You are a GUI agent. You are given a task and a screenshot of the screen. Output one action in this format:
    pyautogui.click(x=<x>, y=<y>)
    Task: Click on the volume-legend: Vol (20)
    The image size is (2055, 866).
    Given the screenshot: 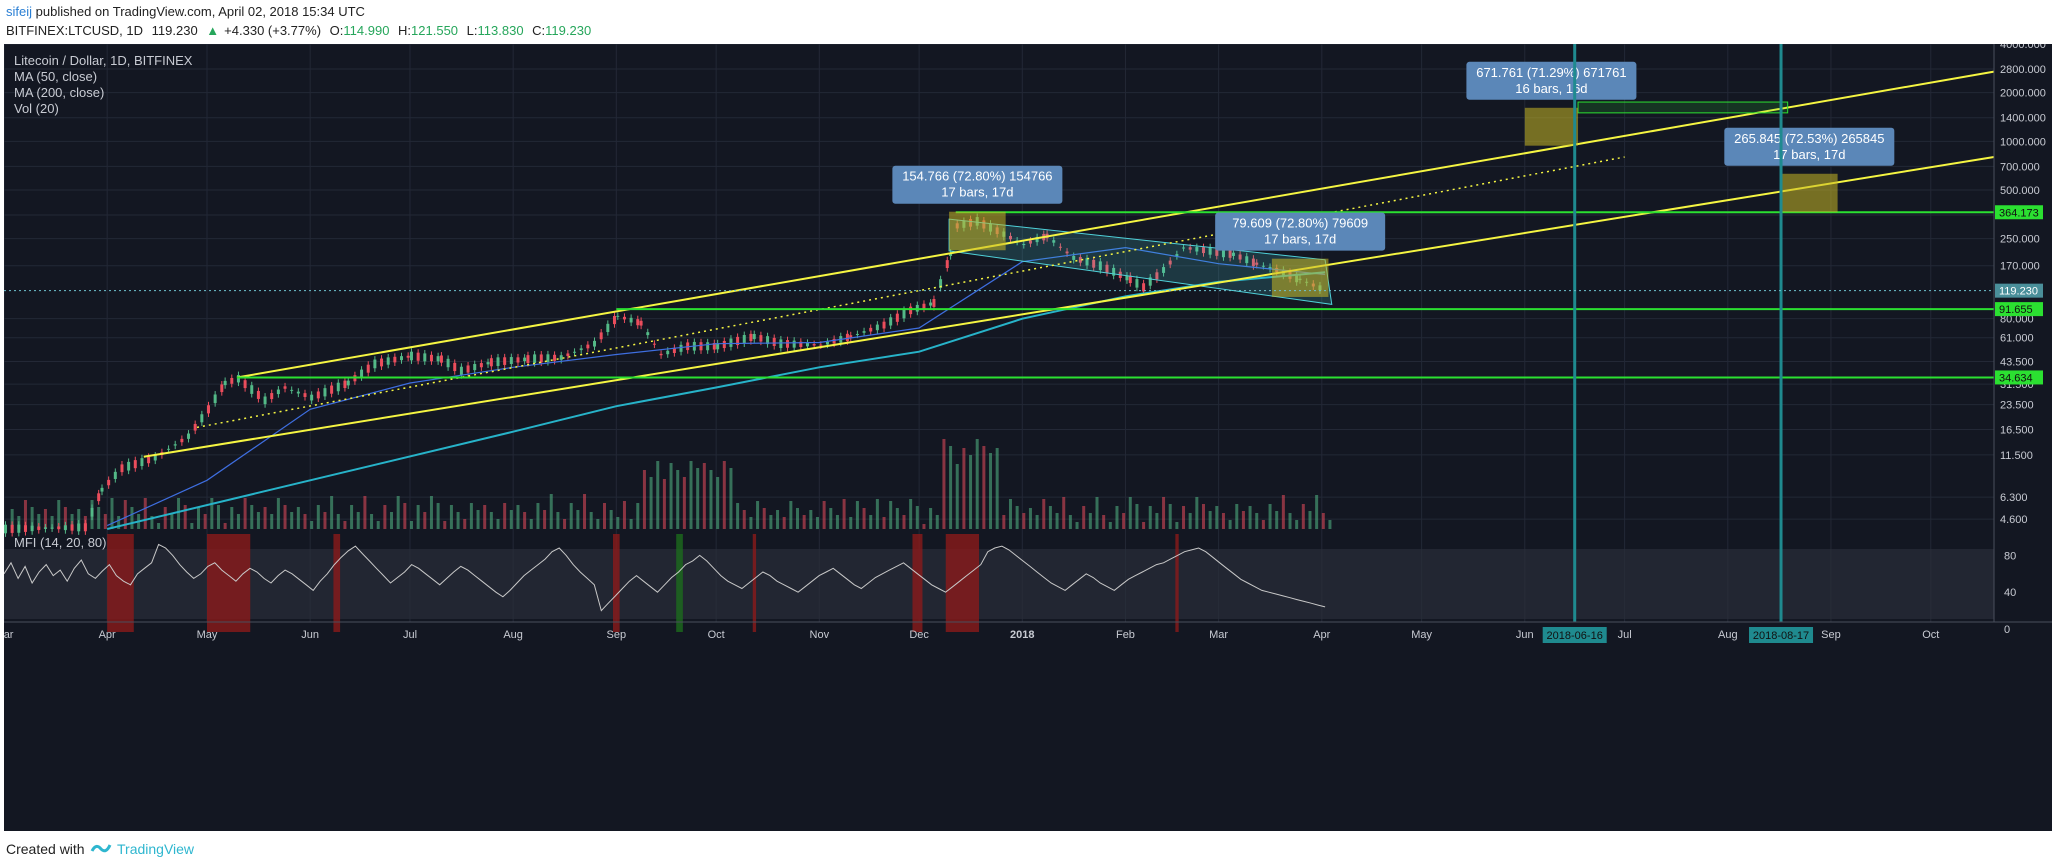 What is the action you would take?
    pyautogui.click(x=36, y=108)
    